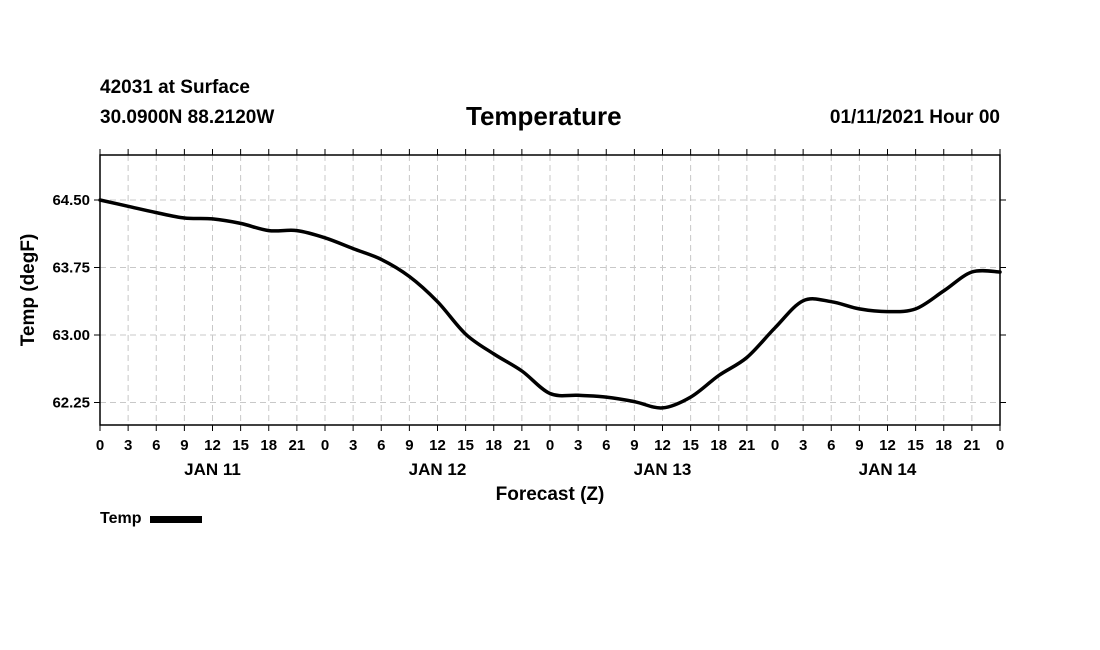 The height and width of the screenshot is (650, 1100). I want to click on legend: Temp, so click(151, 519).